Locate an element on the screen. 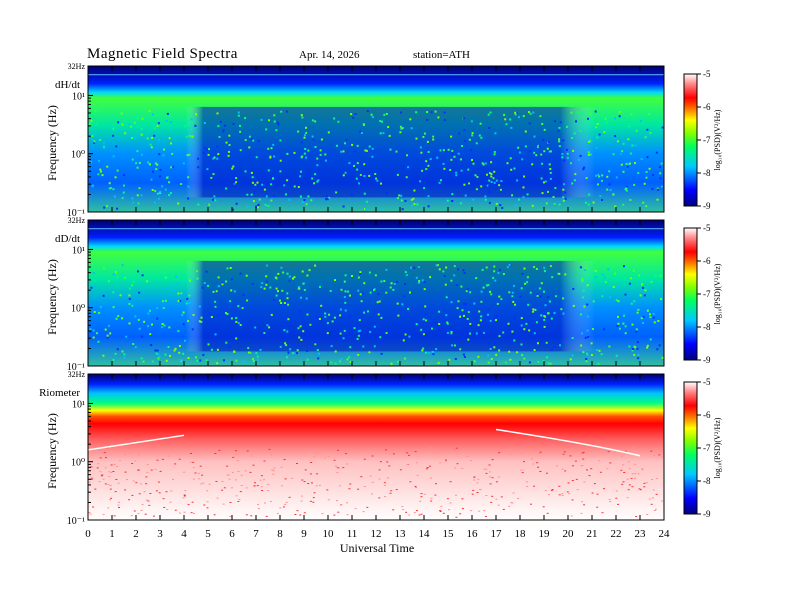 This screenshot has width=792, height=612. x-tick-label: 1 is located at coordinates (112, 534).